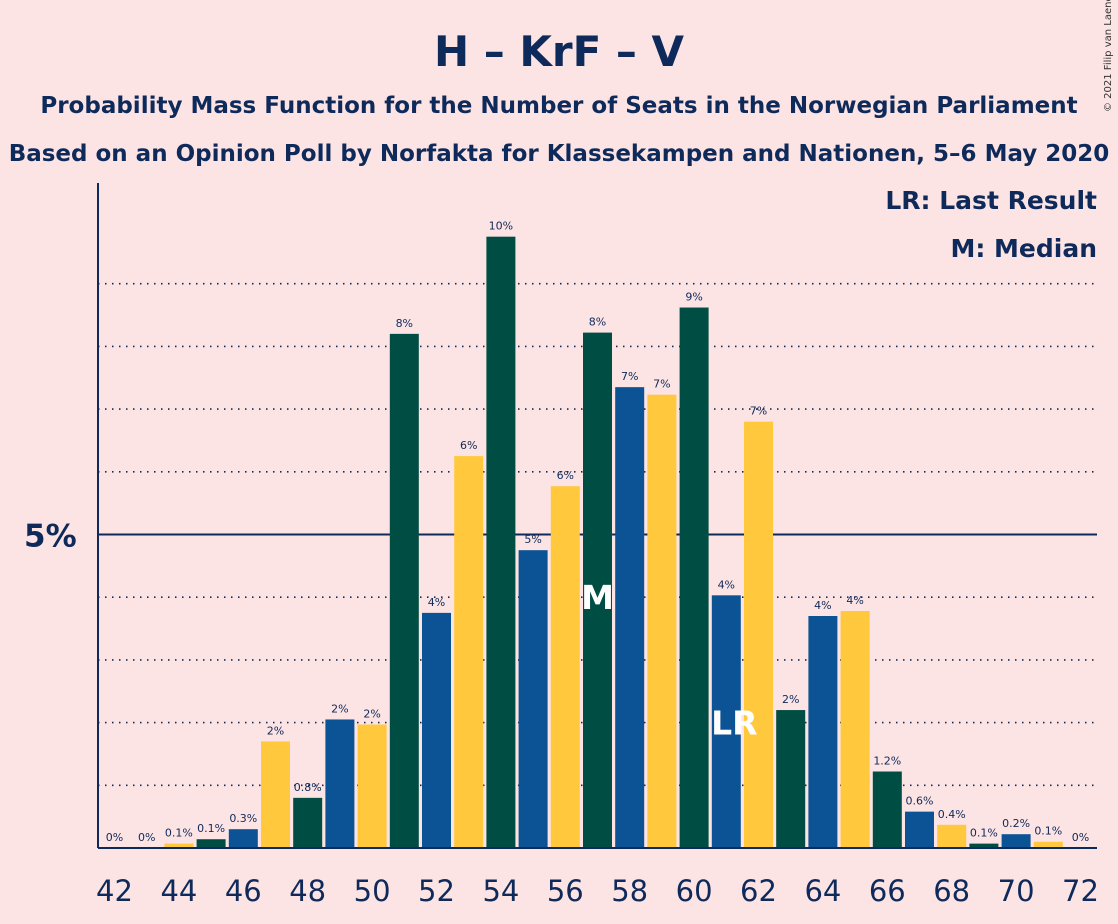 The width and height of the screenshot is (1118, 924). I want to click on data-label-seat-42: 0%, so click(114, 837).